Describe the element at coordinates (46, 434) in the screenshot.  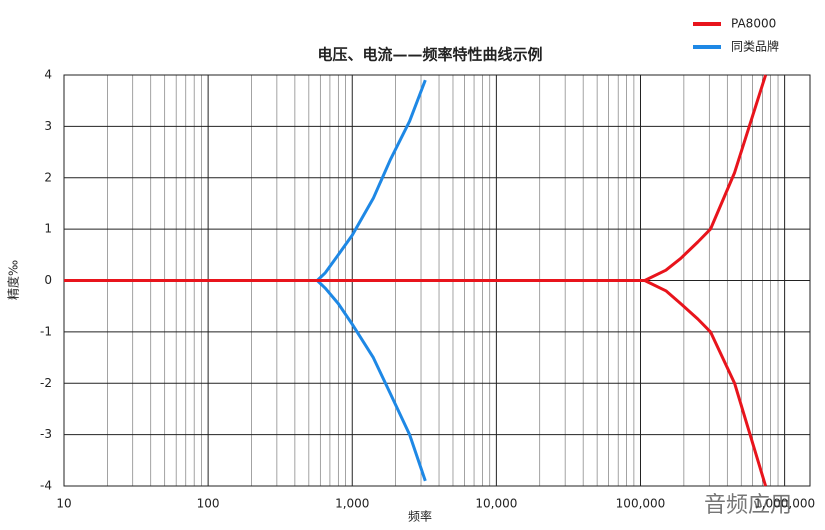
I see `y-tick-label: -3` at that location.